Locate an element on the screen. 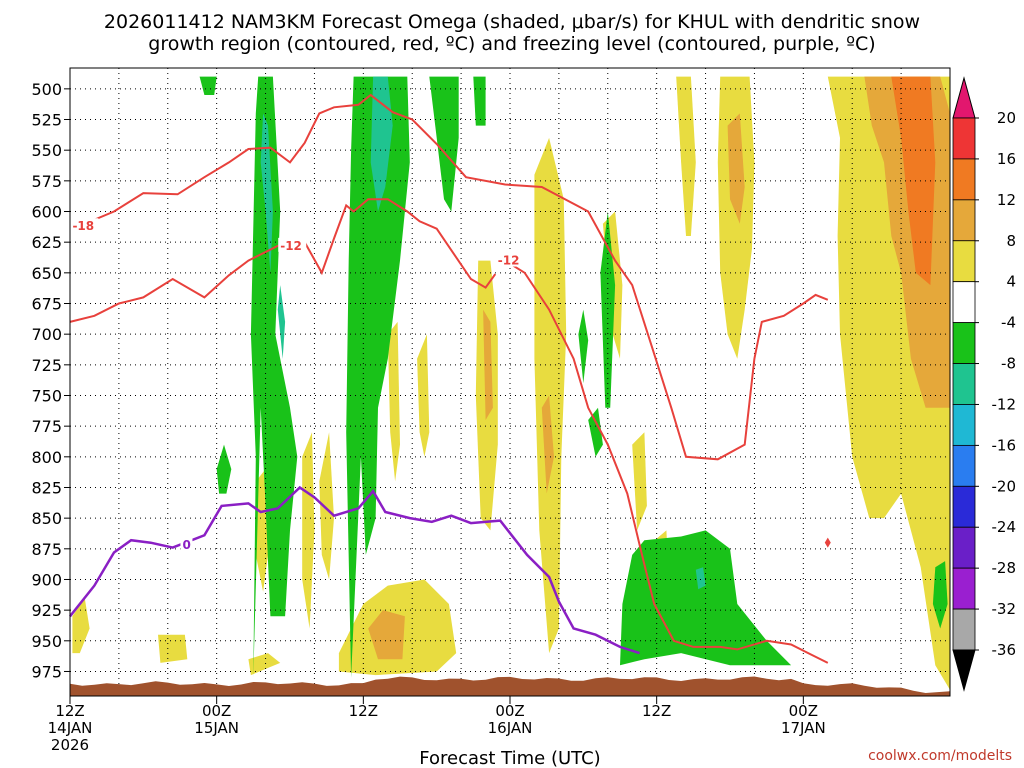 This screenshot has height=768, width=1024. ascent-region-yellow-low-v is located at coordinates (81, 625).